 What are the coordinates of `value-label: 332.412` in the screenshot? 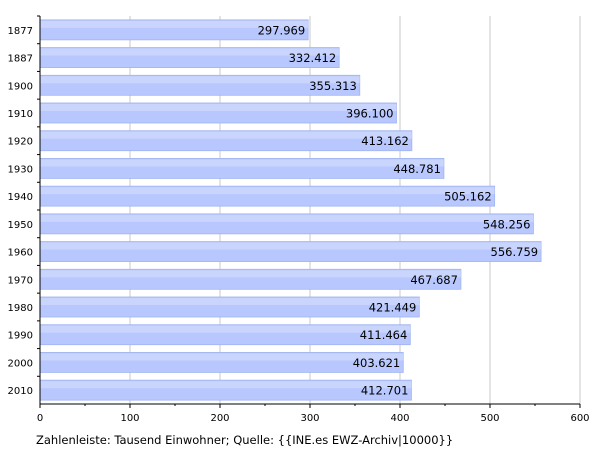 It's located at (313, 58).